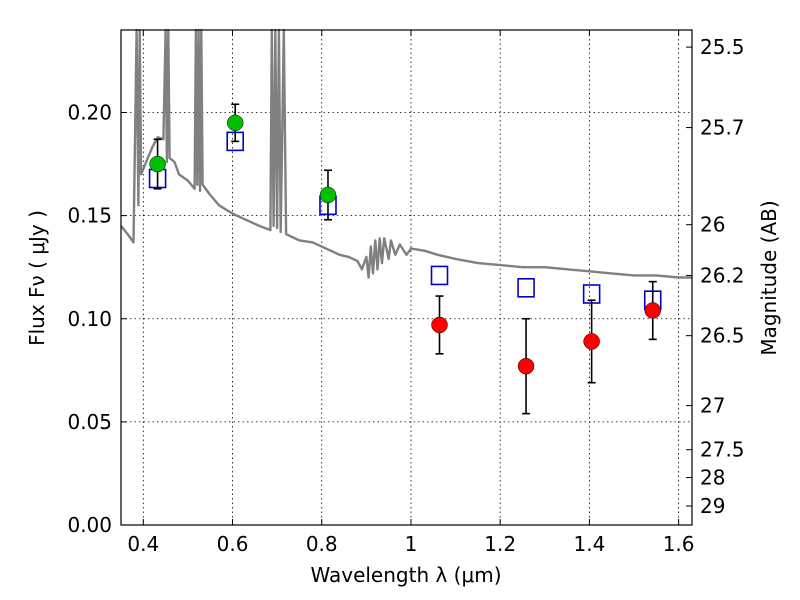 This screenshot has width=800, height=600. What do you see at coordinates (679, 544) in the screenshot?
I see `x-tick-label: 1.6` at bounding box center [679, 544].